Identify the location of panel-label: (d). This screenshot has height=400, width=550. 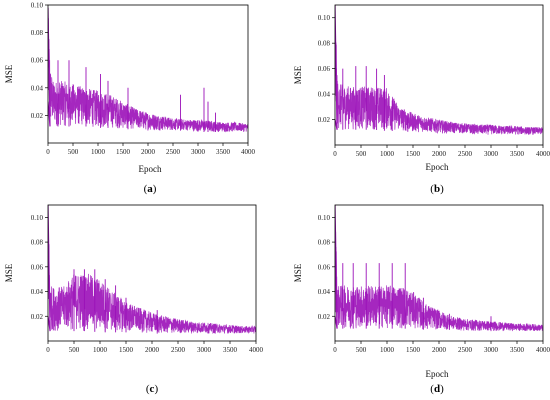
(437, 389).